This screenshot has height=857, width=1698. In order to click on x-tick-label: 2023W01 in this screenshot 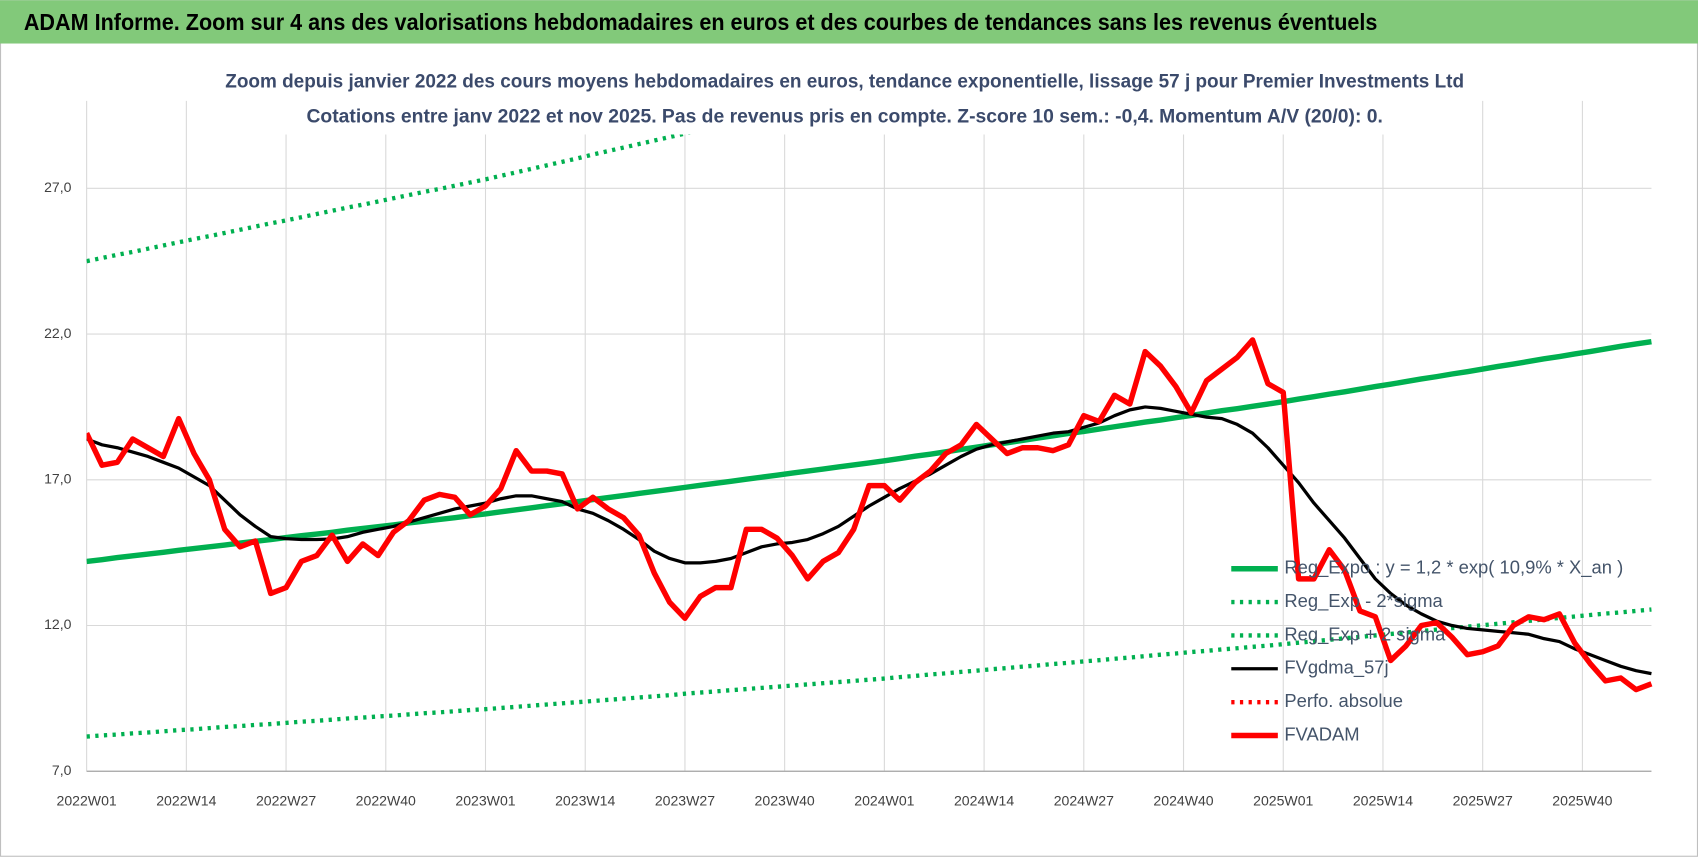, I will do `click(485, 800)`.